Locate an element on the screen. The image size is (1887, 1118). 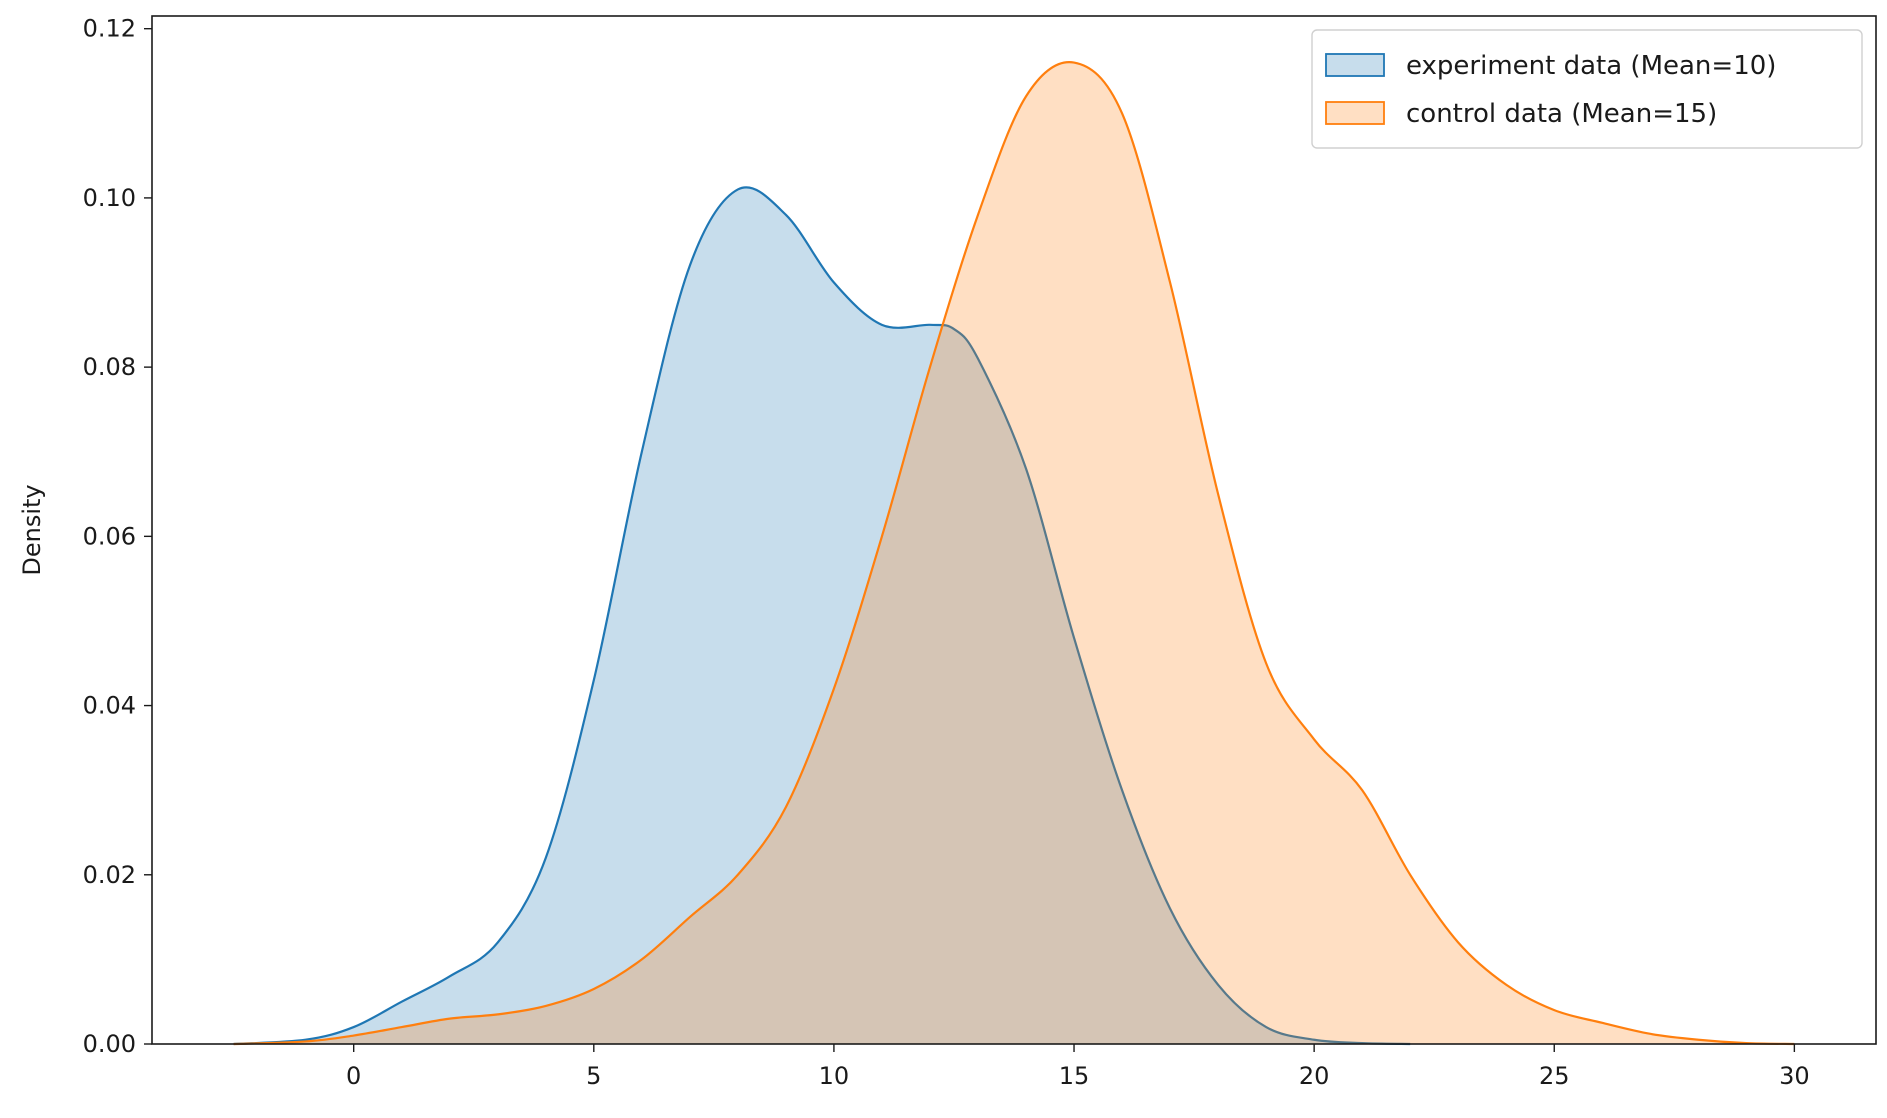
x-tick-label: 20 is located at coordinates (1314, 1076).